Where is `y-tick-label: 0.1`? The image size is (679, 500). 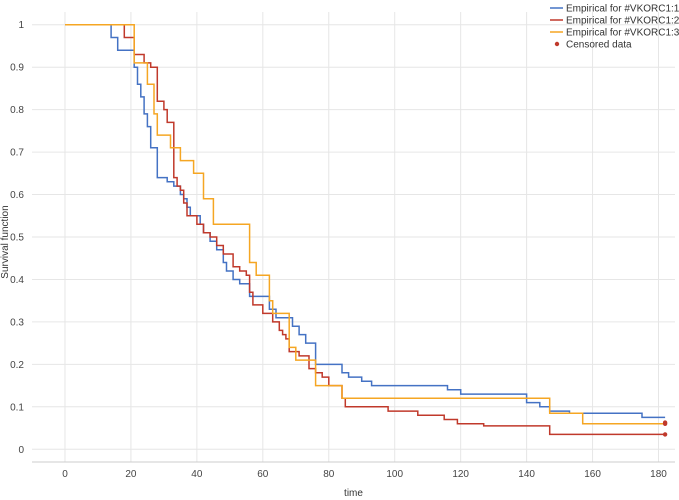 y-tick-label: 0.1 is located at coordinates (17, 407).